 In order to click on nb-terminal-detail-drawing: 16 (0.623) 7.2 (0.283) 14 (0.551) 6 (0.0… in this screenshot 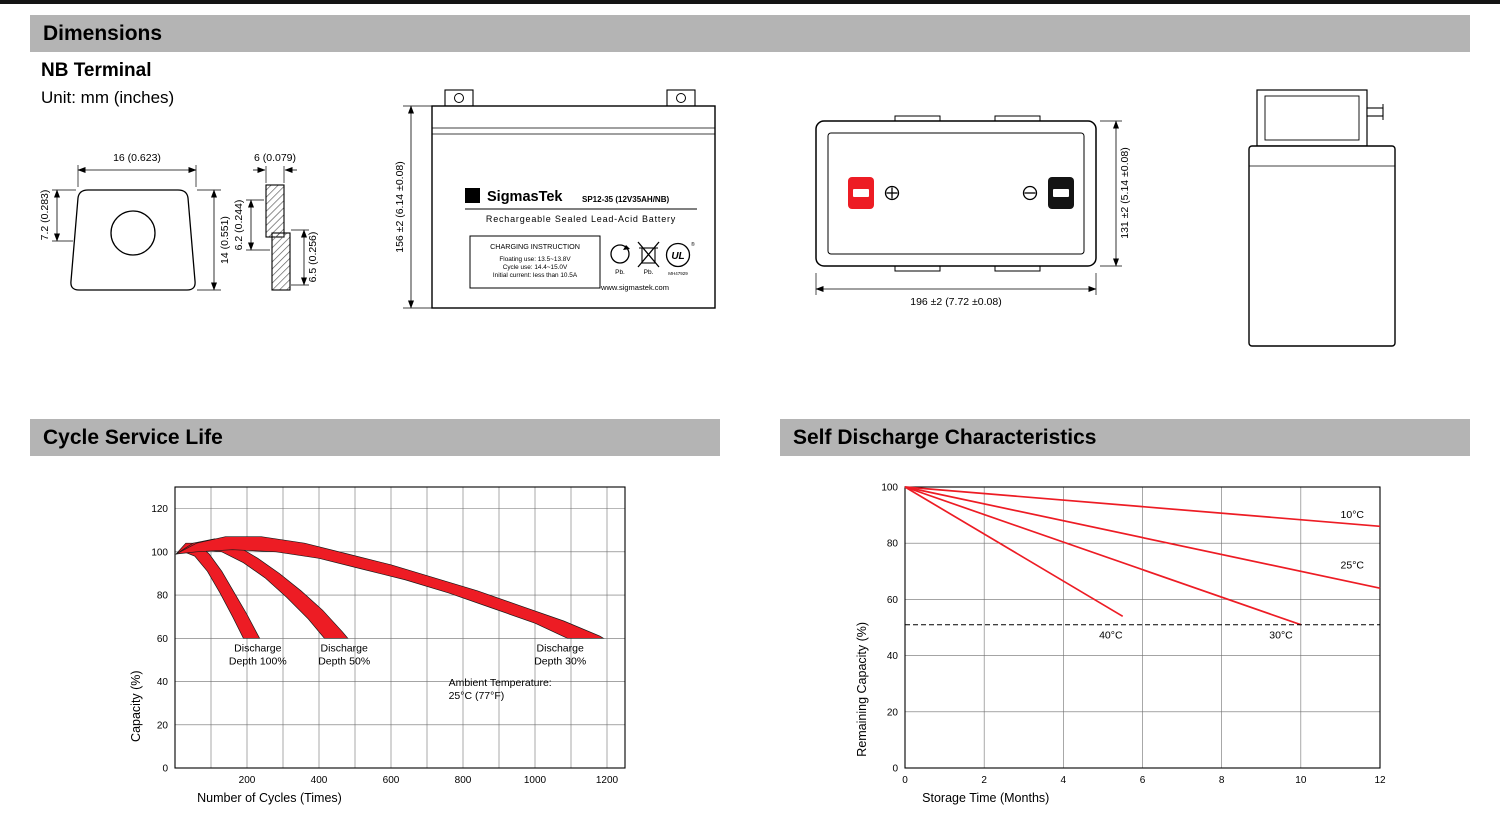, I will do `click(179, 221)`.